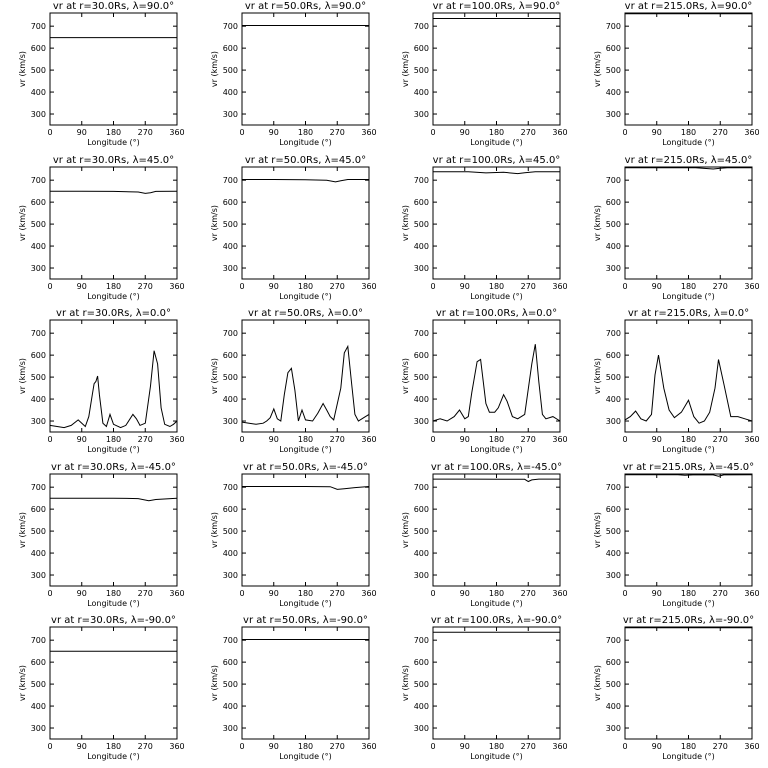 The image size is (768, 768). Describe the element at coordinates (465, 593) in the screenshot. I see `panel-3-2-xtick-label-1: 90` at that location.